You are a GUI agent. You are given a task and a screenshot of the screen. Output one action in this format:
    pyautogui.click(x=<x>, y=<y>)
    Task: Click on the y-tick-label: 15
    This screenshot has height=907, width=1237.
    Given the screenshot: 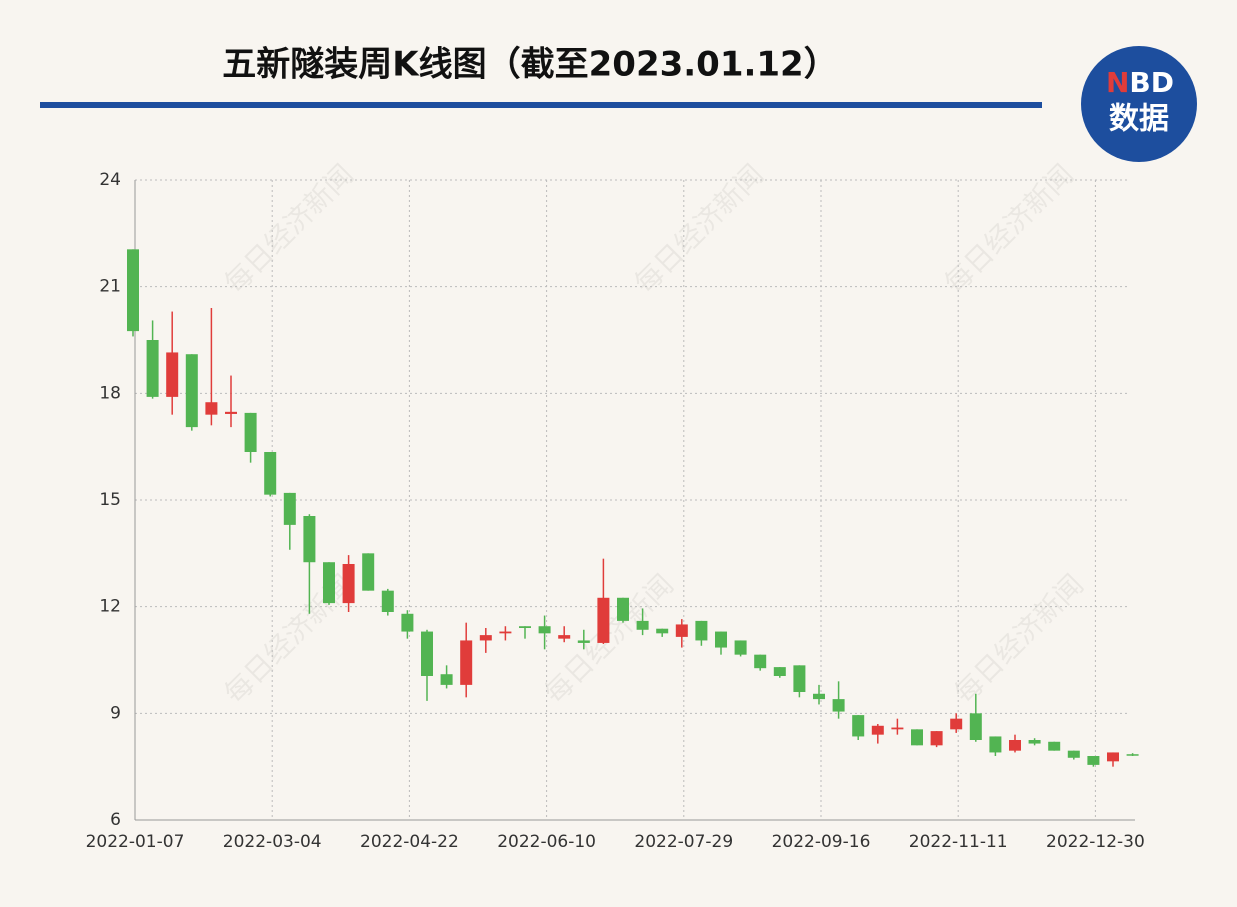 What is the action you would take?
    pyautogui.click(x=110, y=500)
    